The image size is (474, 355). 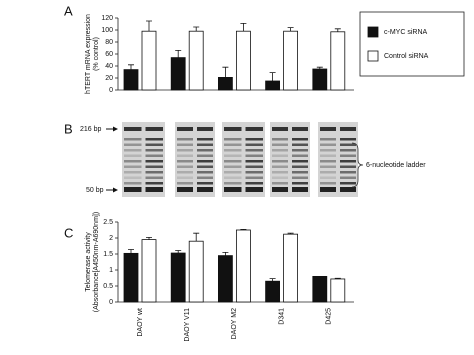 What do you see at coordinates (111, 238) in the screenshot?
I see `y-tick-label: 2` at bounding box center [111, 238].